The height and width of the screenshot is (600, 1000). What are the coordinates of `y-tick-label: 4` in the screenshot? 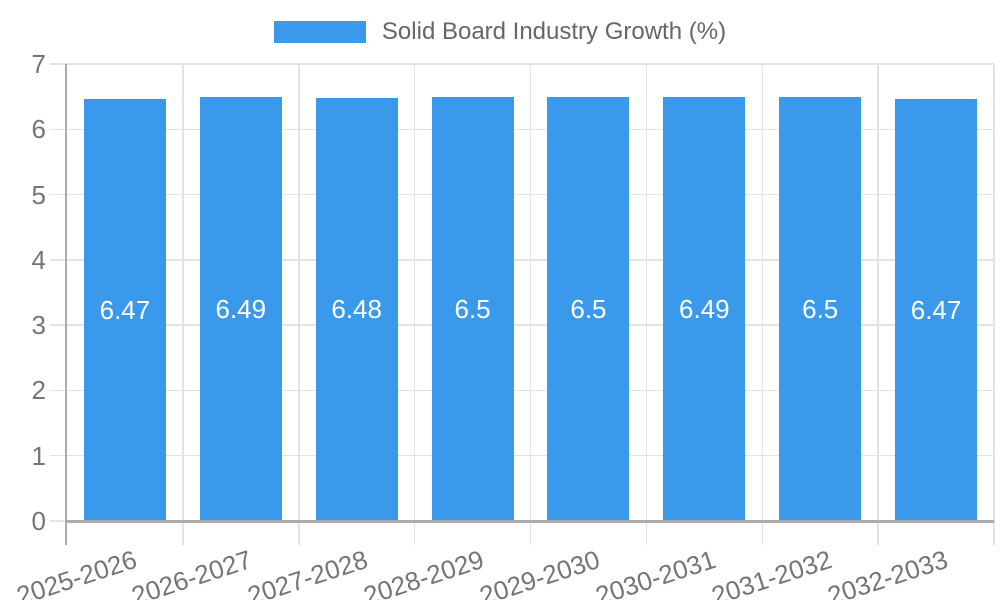 It's located at (38, 259).